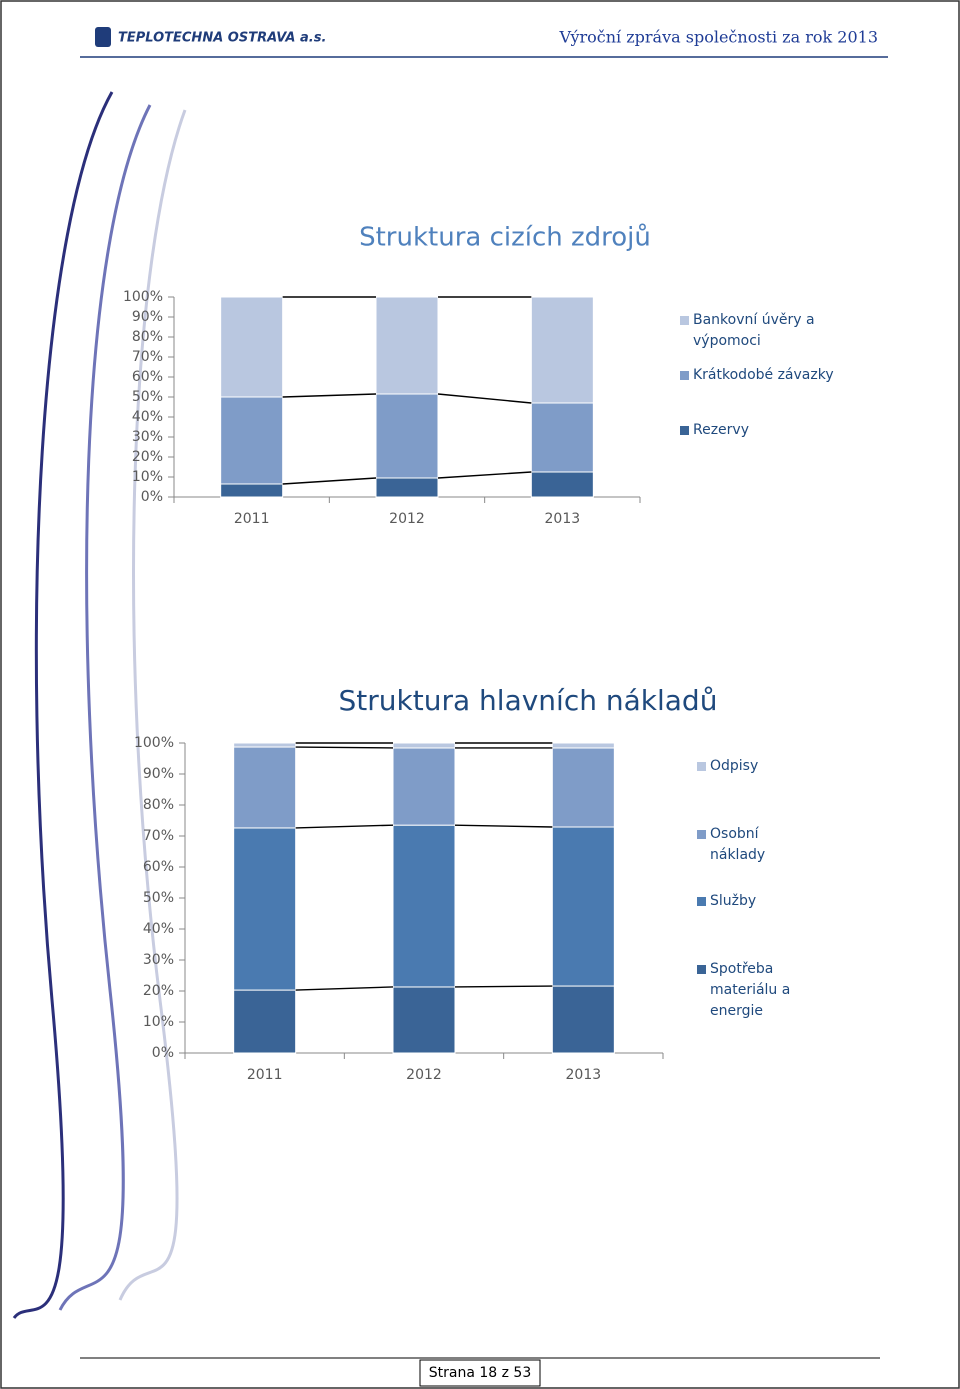 The height and width of the screenshot is (1389, 960). I want to click on legend-item: Odpisy, so click(734, 766).